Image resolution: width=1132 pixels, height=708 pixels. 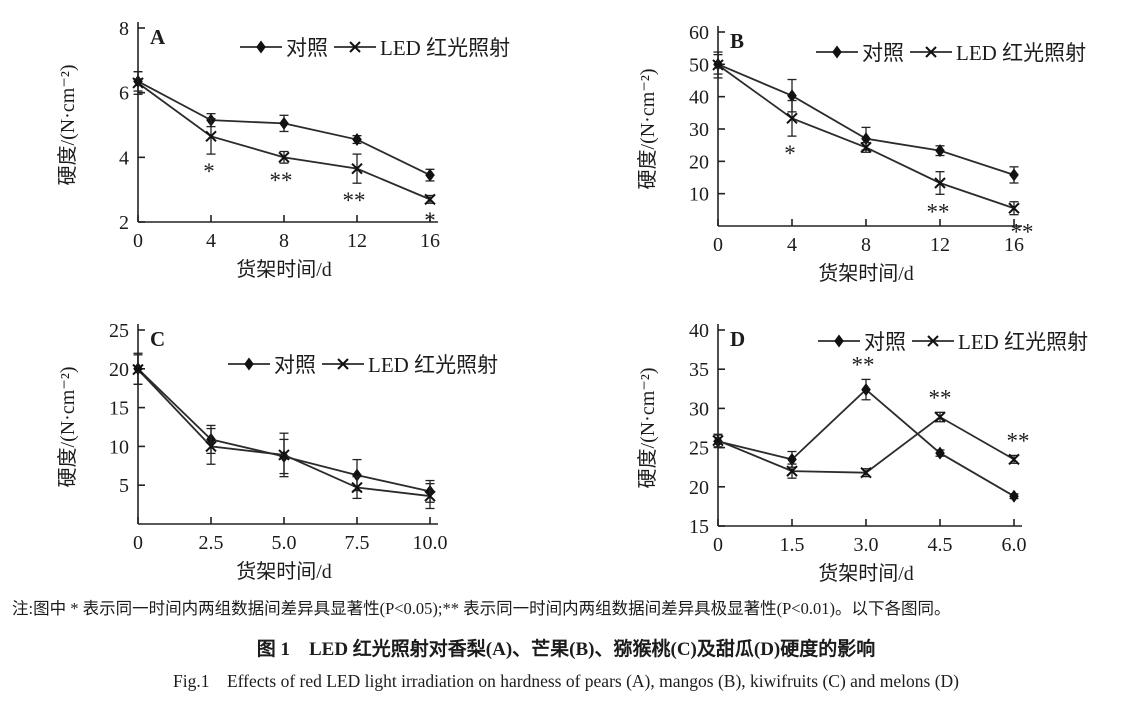 I want to click on panel-letter: C, so click(x=157, y=339).